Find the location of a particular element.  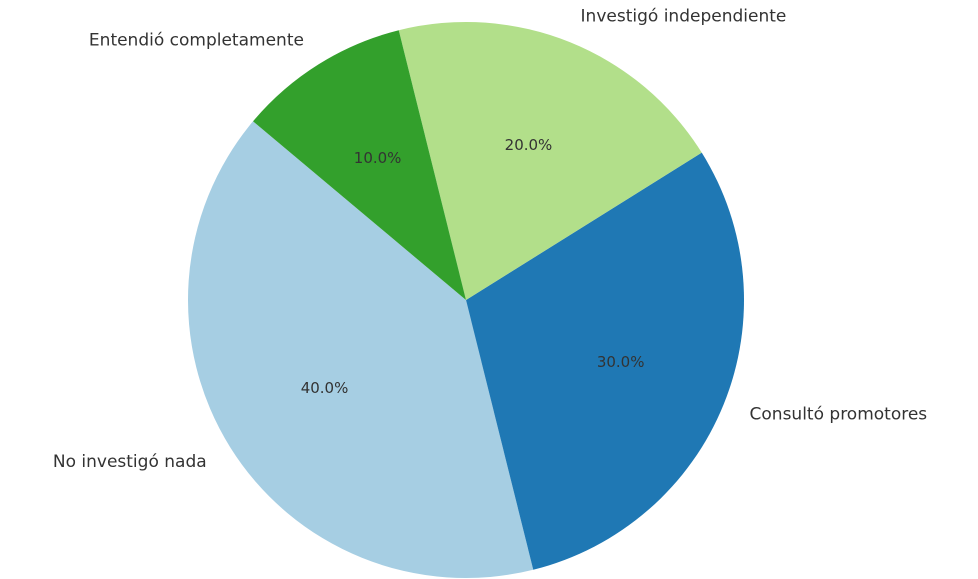

slice-label: Entendió completamente is located at coordinates (196, 41).